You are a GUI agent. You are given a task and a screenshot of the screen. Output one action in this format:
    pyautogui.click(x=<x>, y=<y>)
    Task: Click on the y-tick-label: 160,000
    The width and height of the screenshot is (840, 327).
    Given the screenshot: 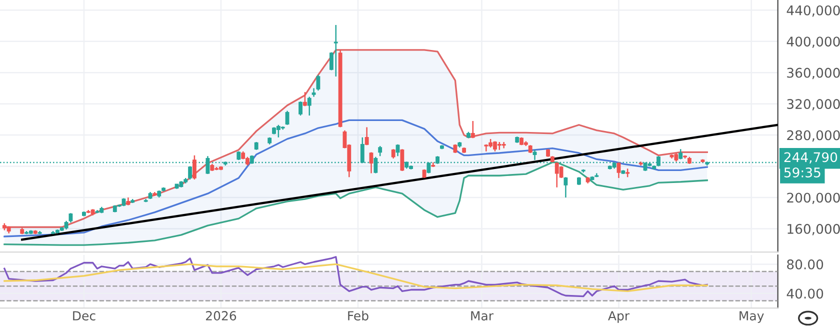 What is the action you would take?
    pyautogui.click(x=814, y=230)
    